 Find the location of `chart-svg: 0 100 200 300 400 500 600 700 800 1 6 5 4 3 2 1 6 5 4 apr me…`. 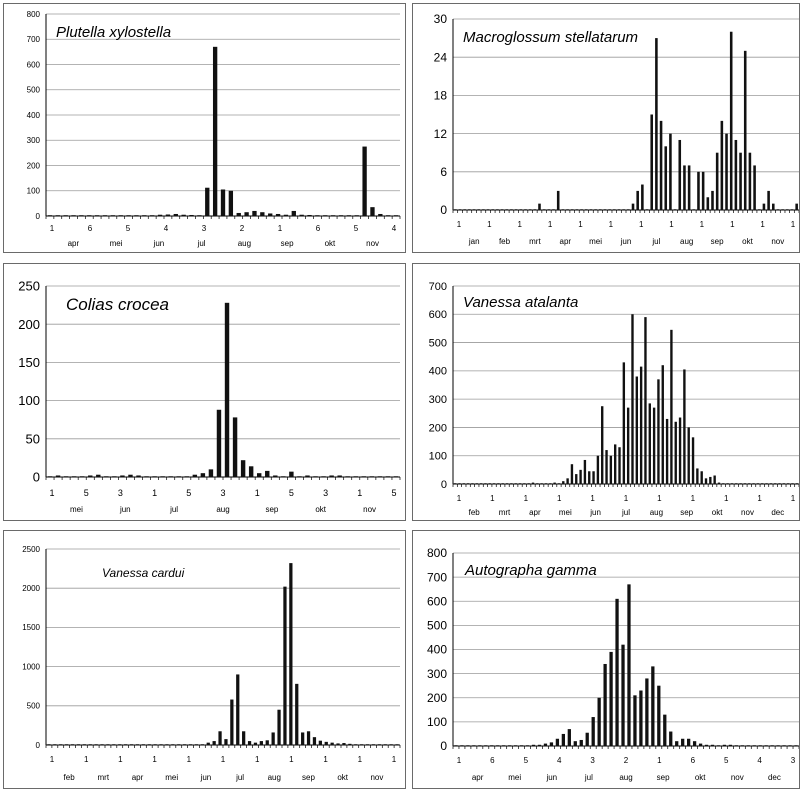

chart-svg: 0 100 200 300 400 500 600 700 800 1 6 5 4 3 2 1 6 5 4 apr me… is located at coordinates (214, 129).